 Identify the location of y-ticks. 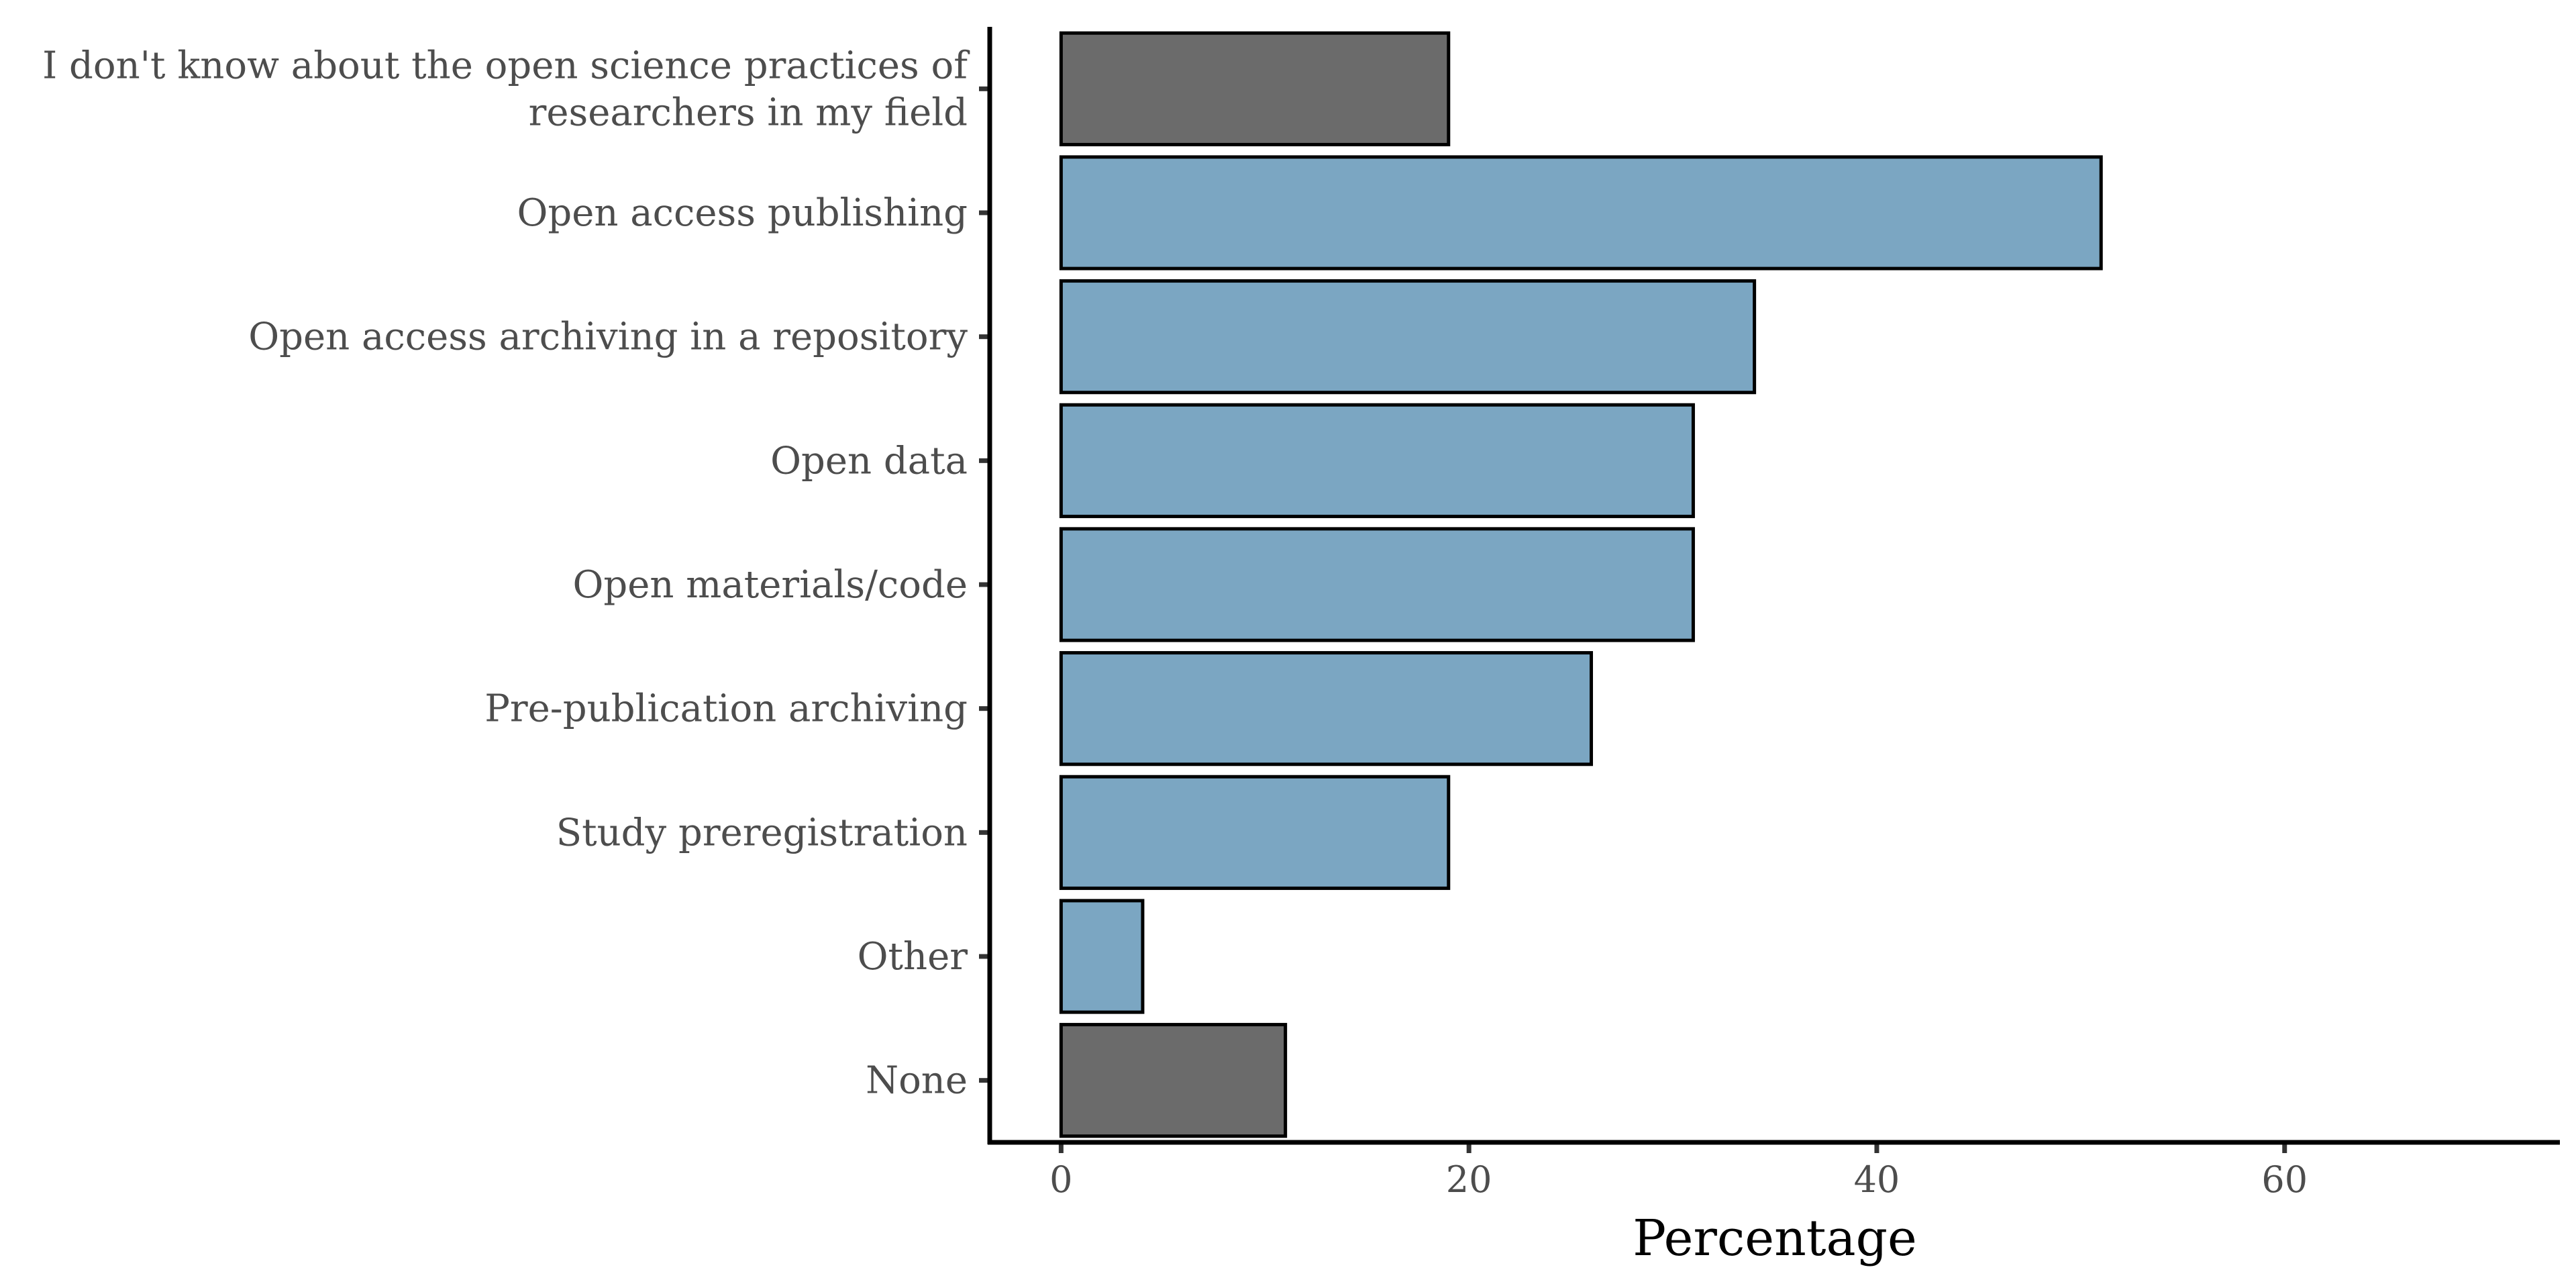
(984, 584).